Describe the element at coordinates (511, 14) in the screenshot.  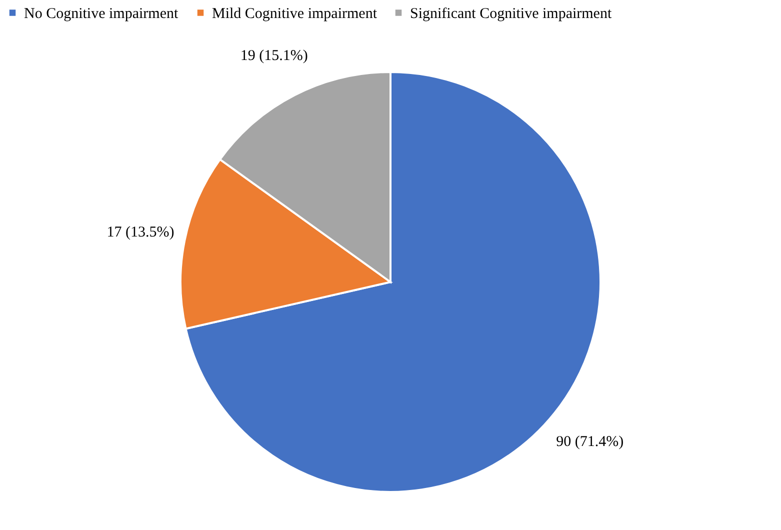
I see `legend-label: Significant Cognitive impairment` at that location.